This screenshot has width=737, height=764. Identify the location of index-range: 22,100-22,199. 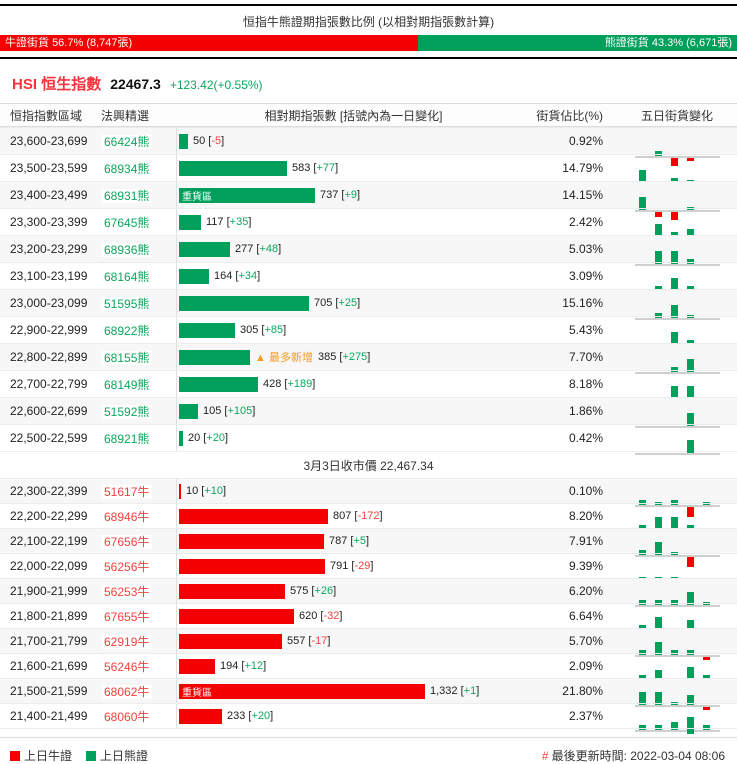
(49, 541).